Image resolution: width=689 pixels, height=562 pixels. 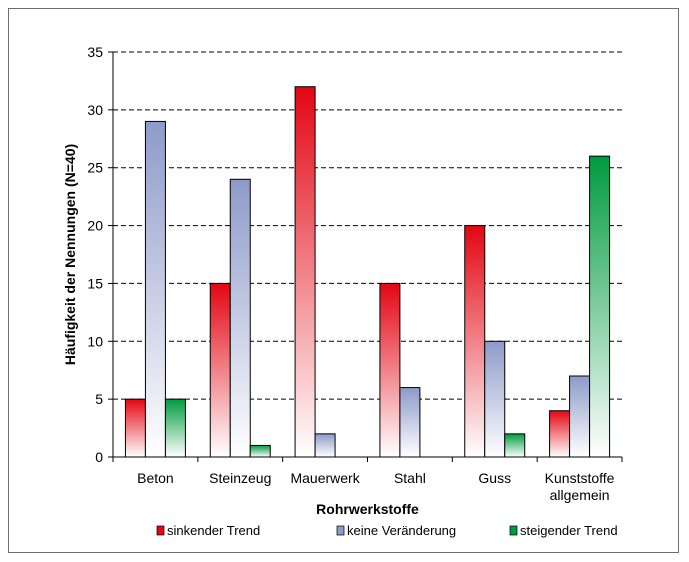 I want to click on legend-label: sinkender Trend, so click(x=213, y=530).